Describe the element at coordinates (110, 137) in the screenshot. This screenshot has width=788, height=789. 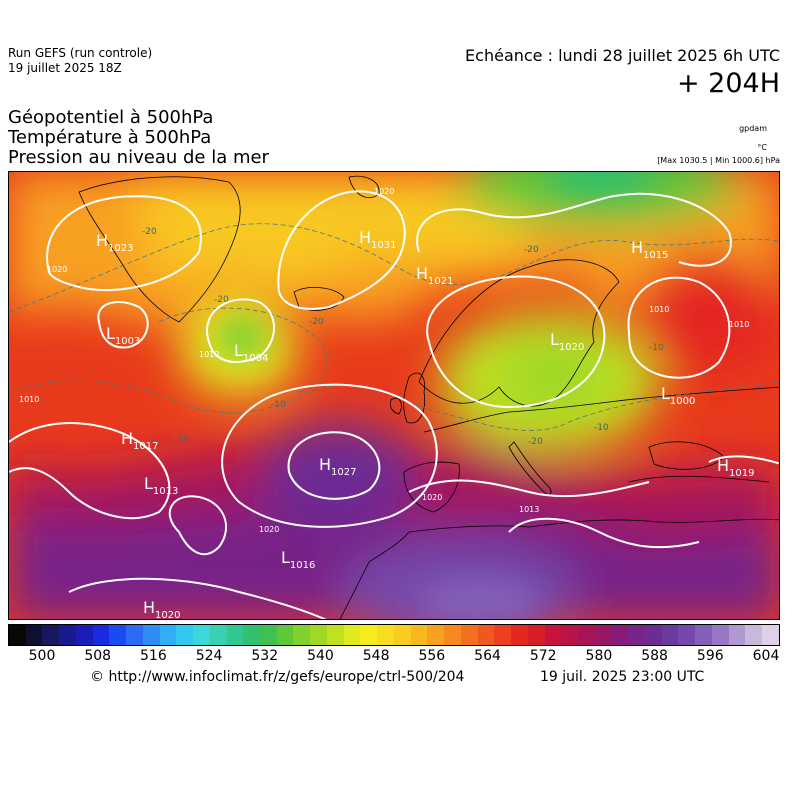
I see `param-temperature: Température à 500hPa` at that location.